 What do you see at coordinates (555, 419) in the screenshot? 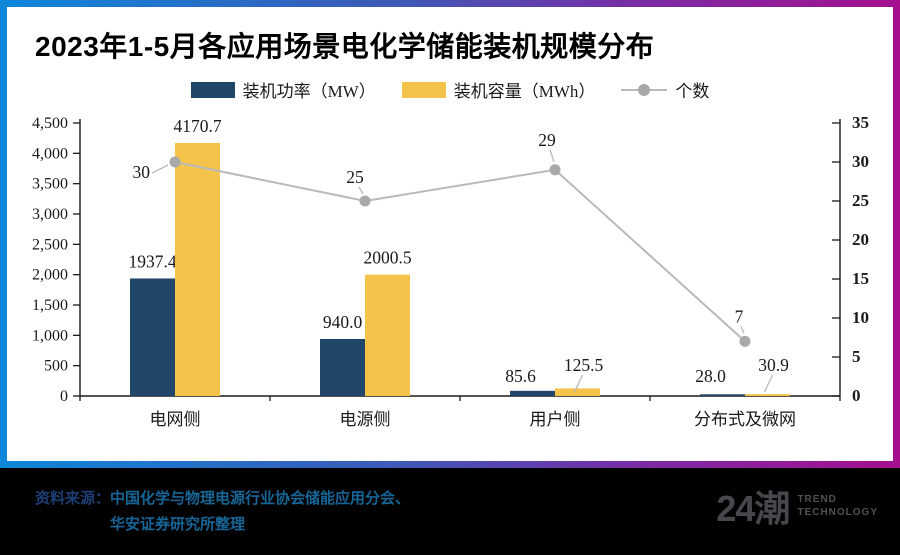
I see `category-label: 用户侧` at bounding box center [555, 419].